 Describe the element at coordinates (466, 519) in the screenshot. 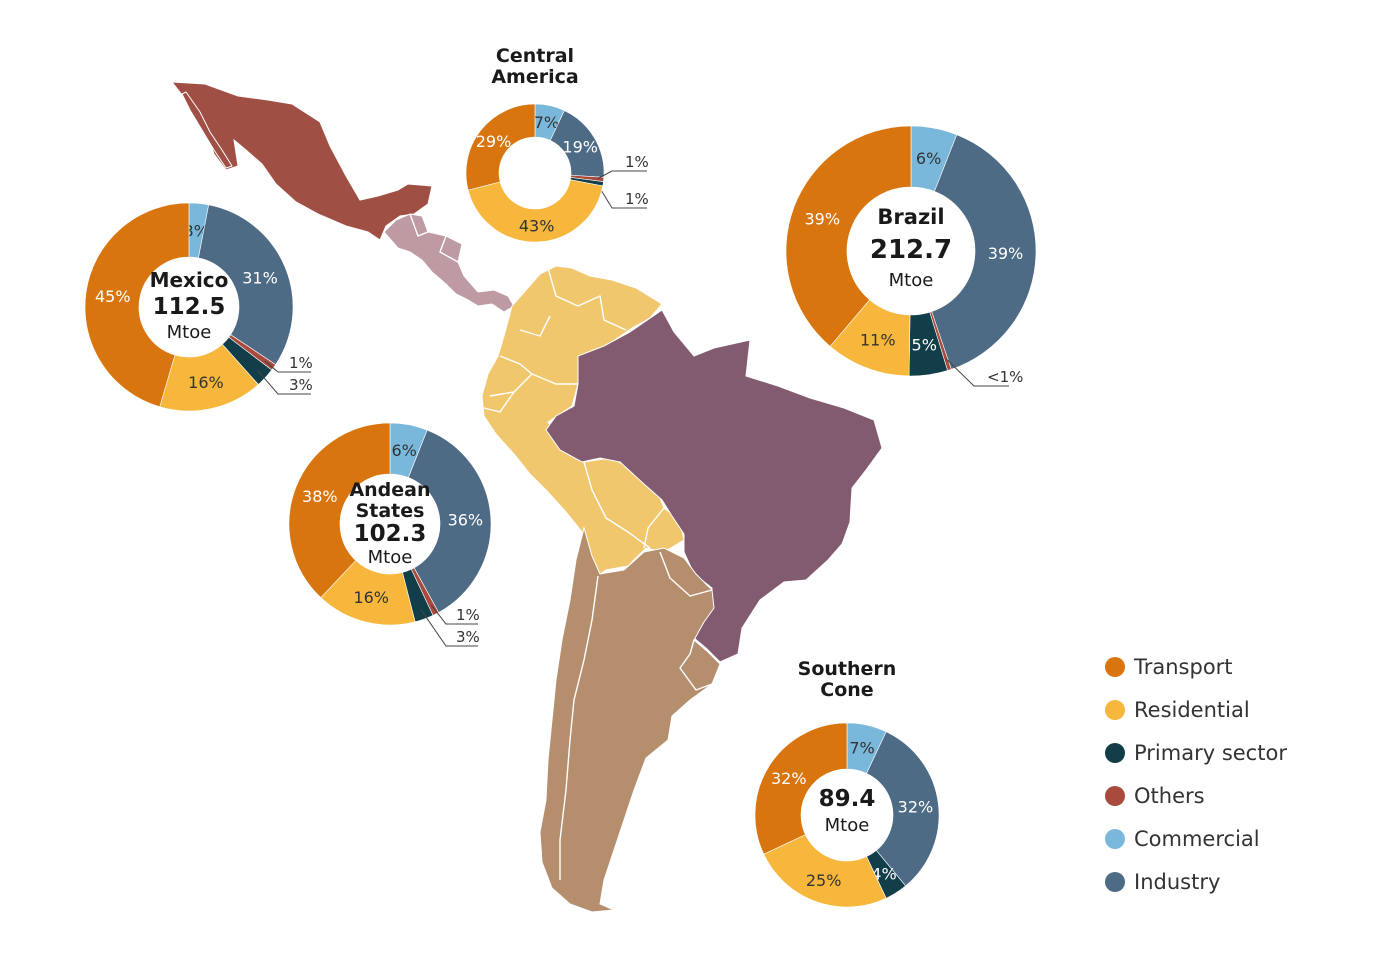

I see `slice-label: 36%` at that location.